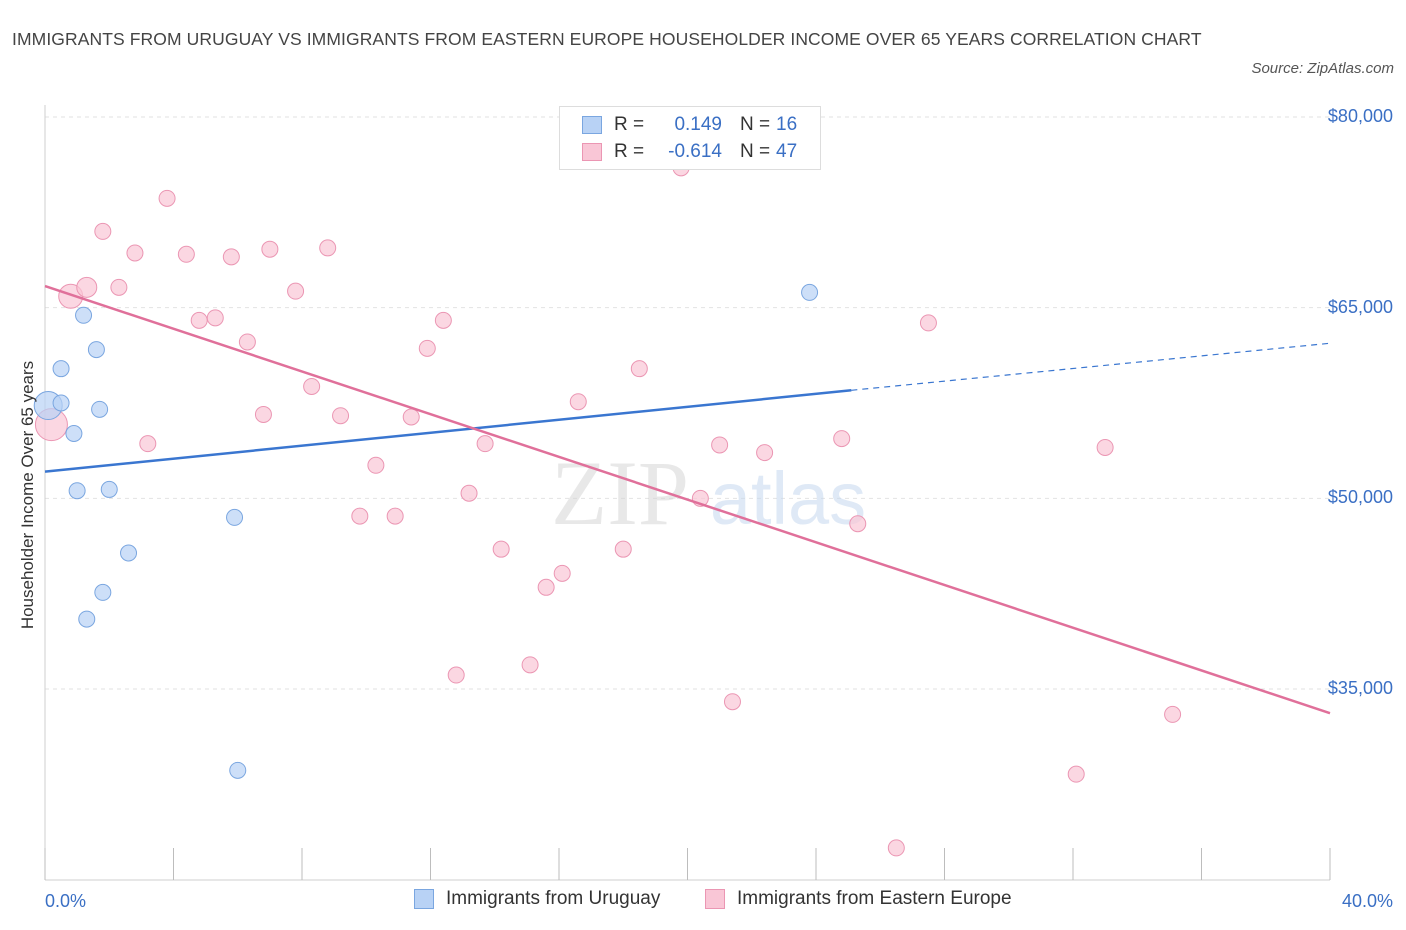 This screenshot has height=930, width=1406. What do you see at coordinates (1360, 116) in the screenshot?
I see `y-tick-label: $80,000` at bounding box center [1360, 116].